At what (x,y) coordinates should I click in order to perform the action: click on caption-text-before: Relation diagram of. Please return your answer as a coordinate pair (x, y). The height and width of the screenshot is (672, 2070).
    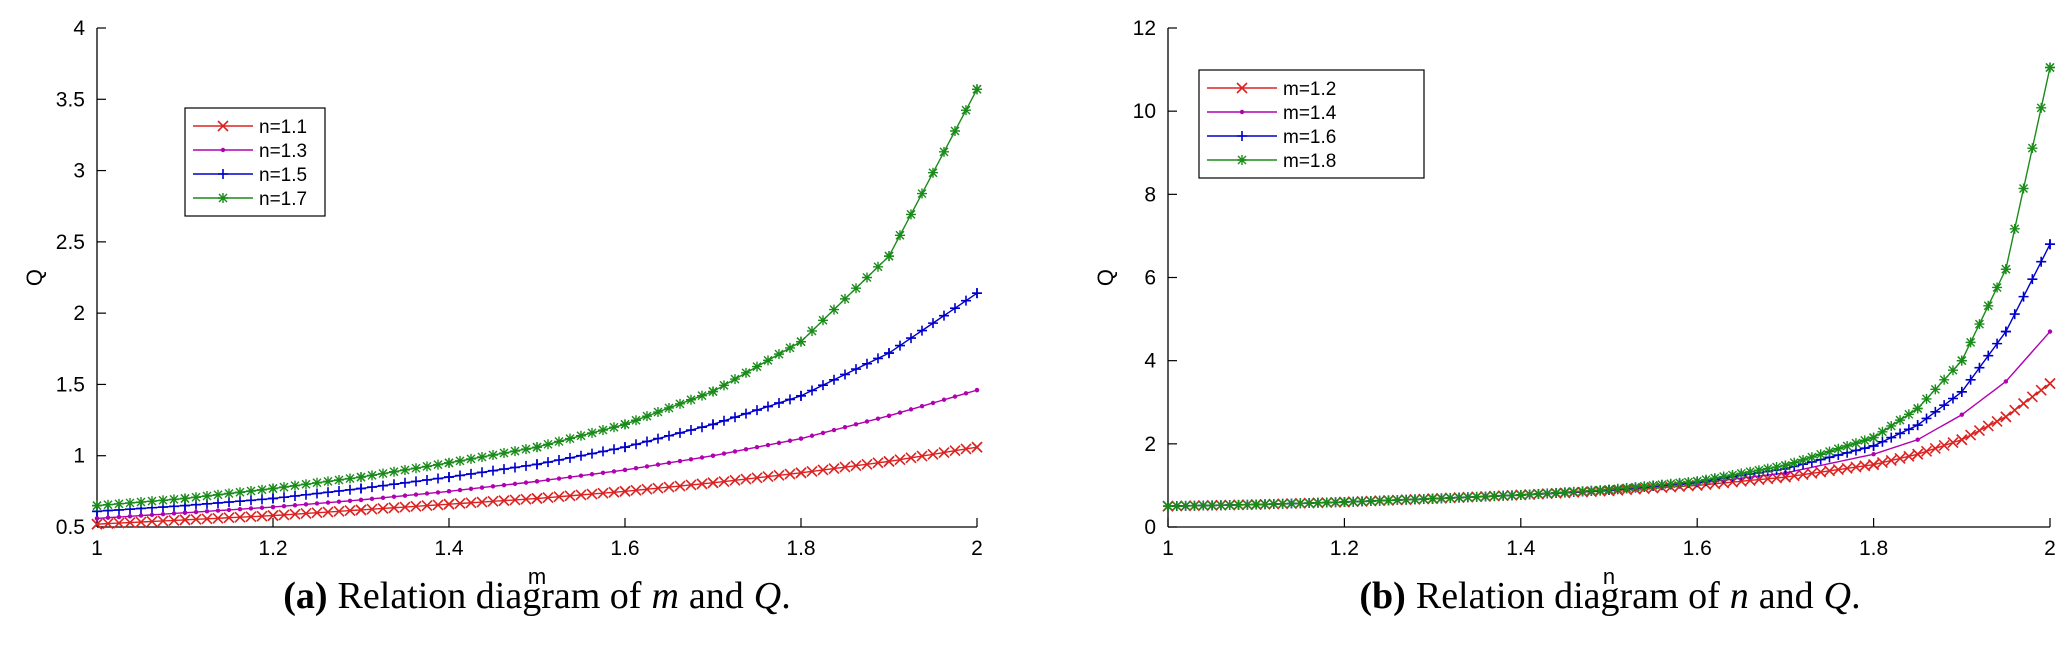
    Looking at the image, I should click on (490, 596).